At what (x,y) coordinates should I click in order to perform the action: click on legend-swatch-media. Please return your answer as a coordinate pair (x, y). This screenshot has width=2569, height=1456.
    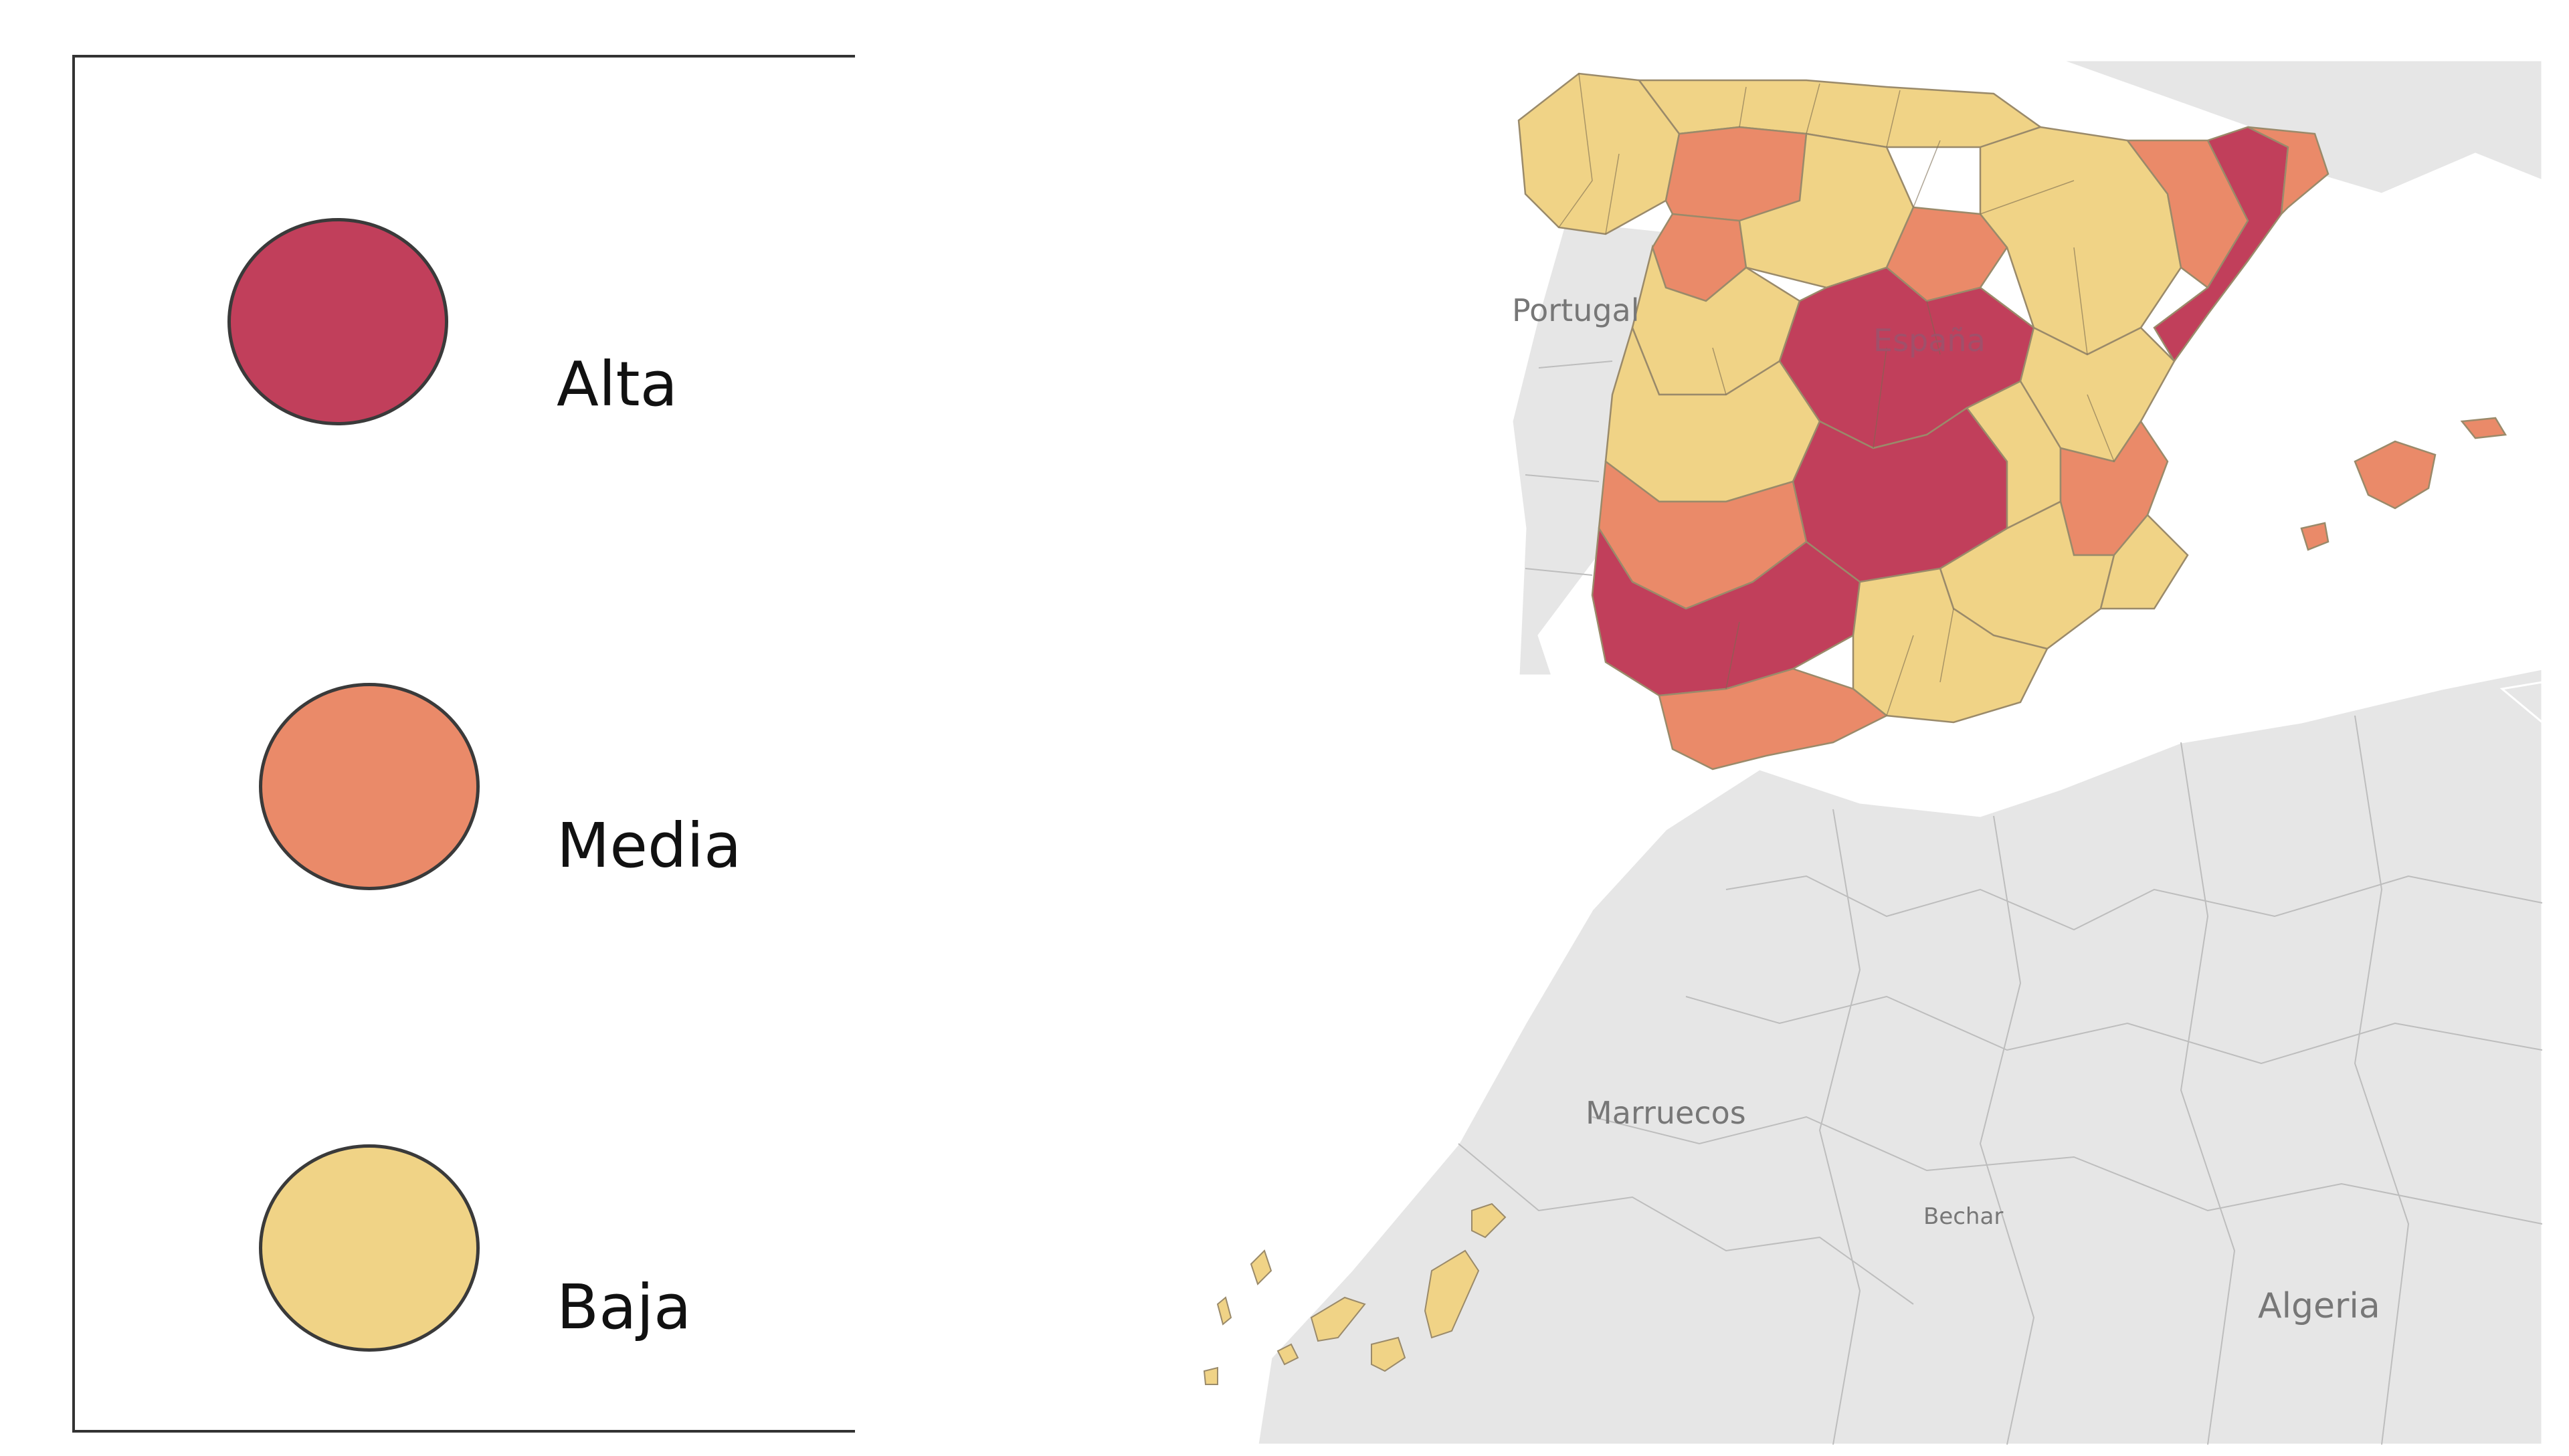
    Looking at the image, I should click on (370, 786).